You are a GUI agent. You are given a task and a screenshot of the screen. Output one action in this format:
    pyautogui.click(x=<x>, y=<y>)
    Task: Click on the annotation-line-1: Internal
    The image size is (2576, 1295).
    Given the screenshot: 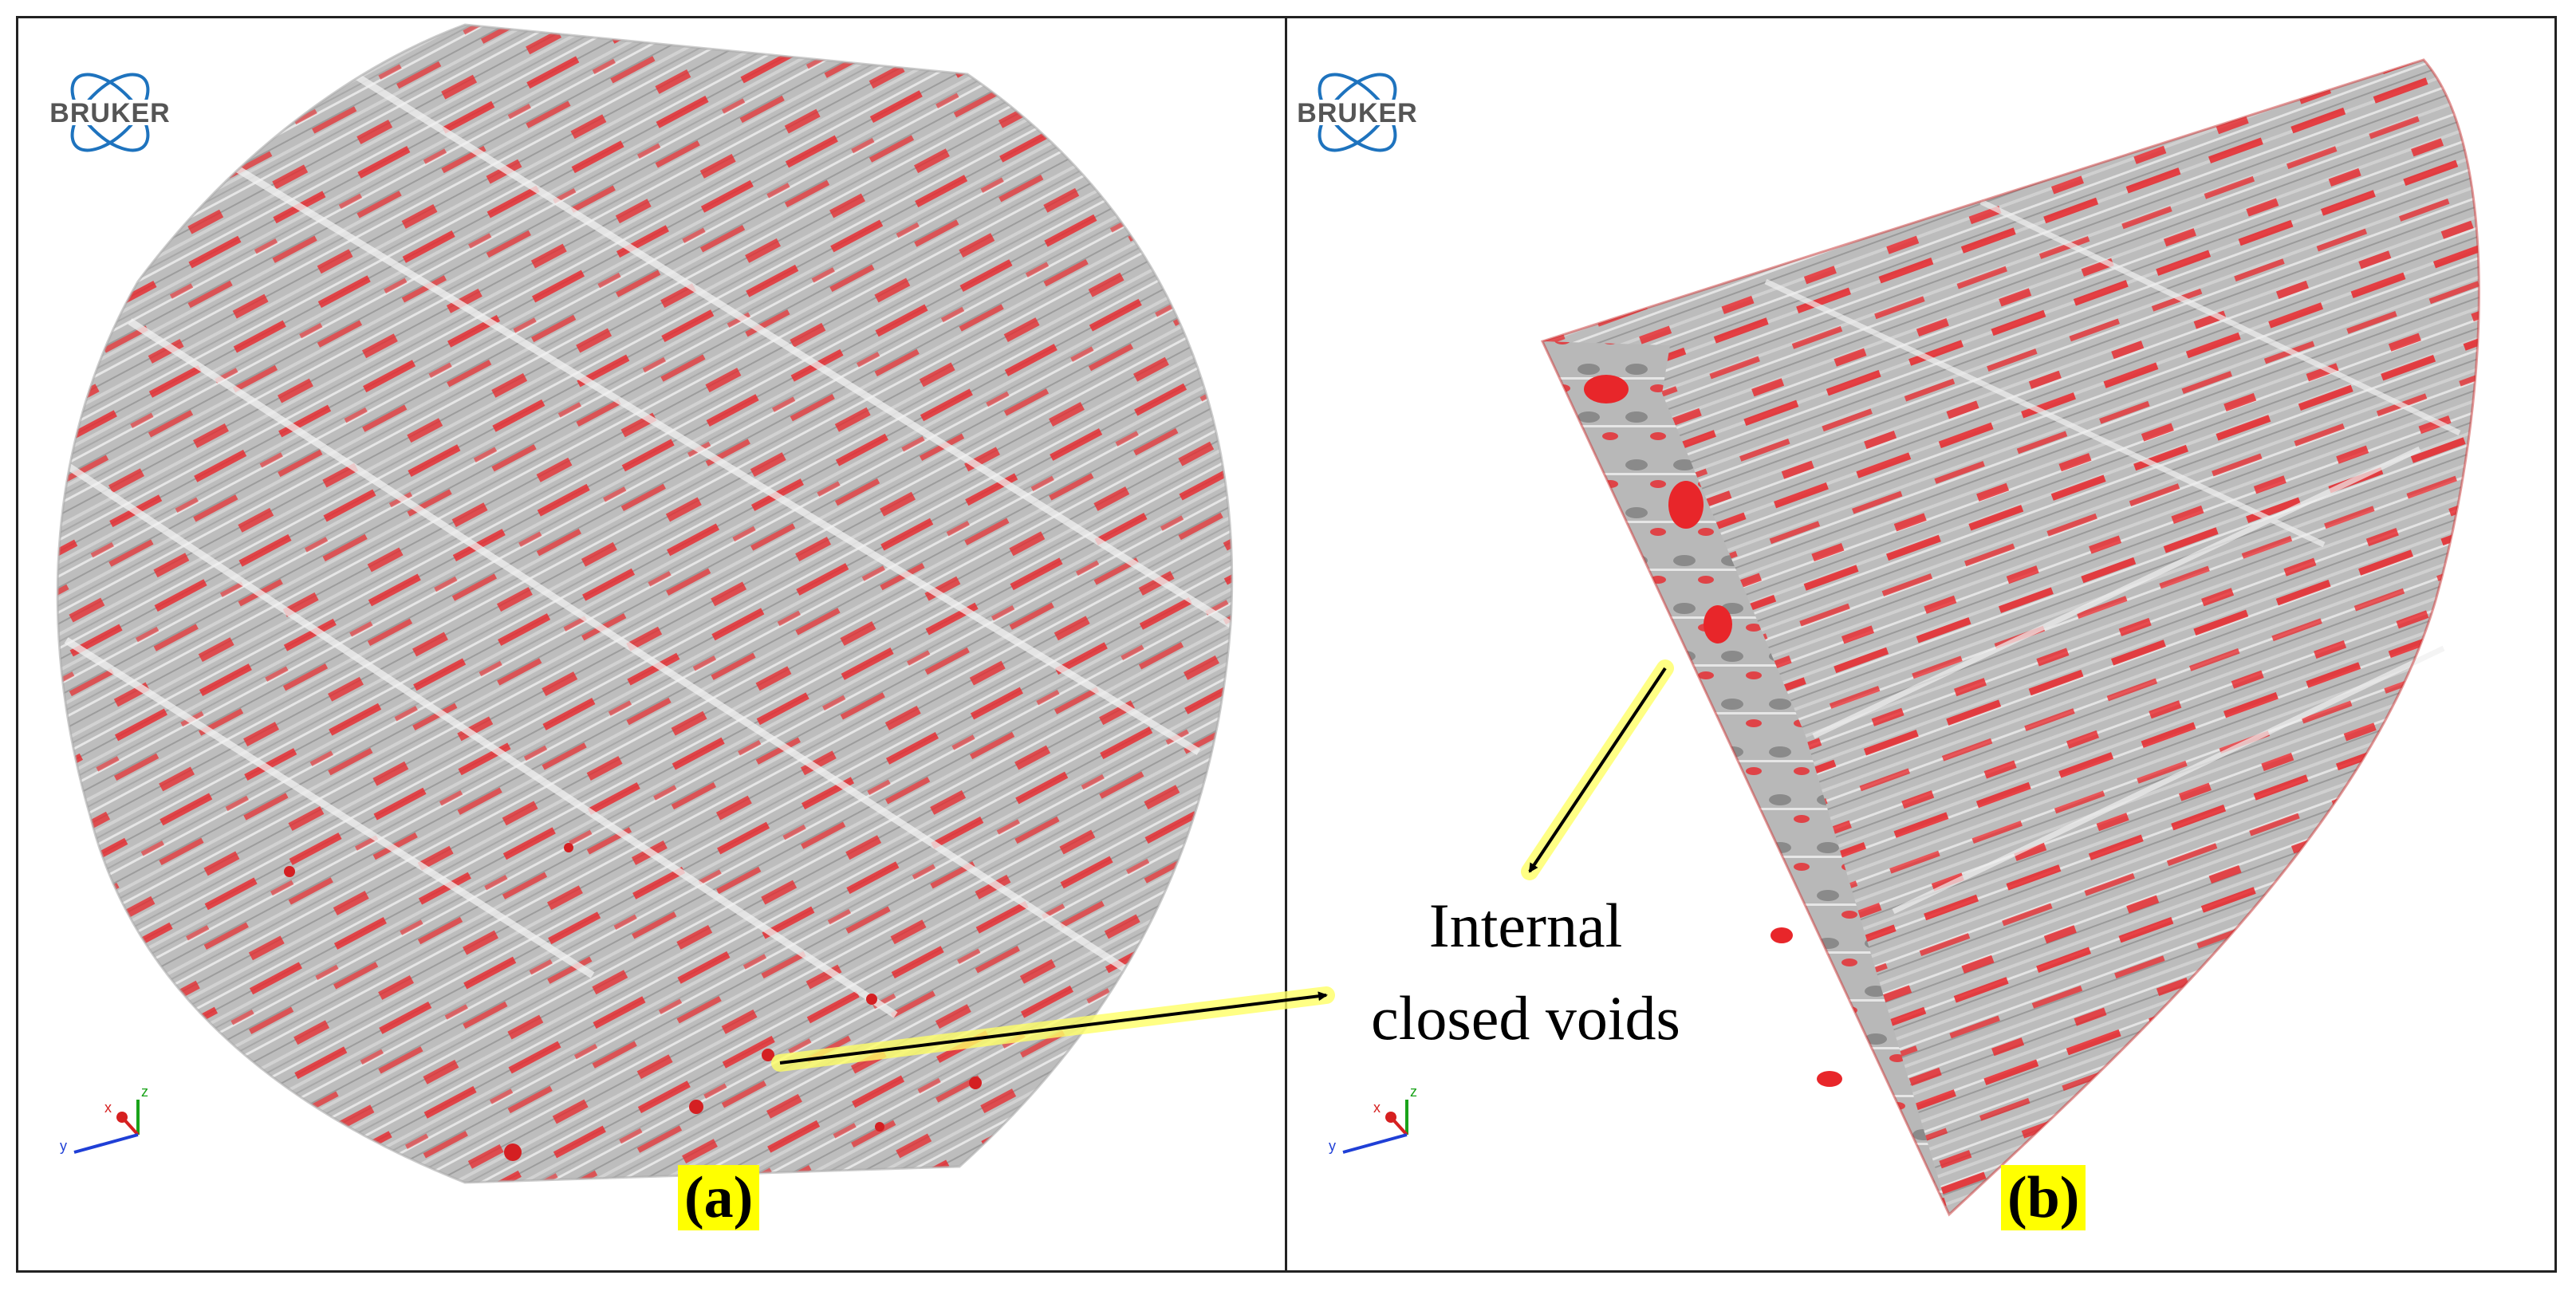 What is the action you would take?
    pyautogui.click(x=1525, y=925)
    